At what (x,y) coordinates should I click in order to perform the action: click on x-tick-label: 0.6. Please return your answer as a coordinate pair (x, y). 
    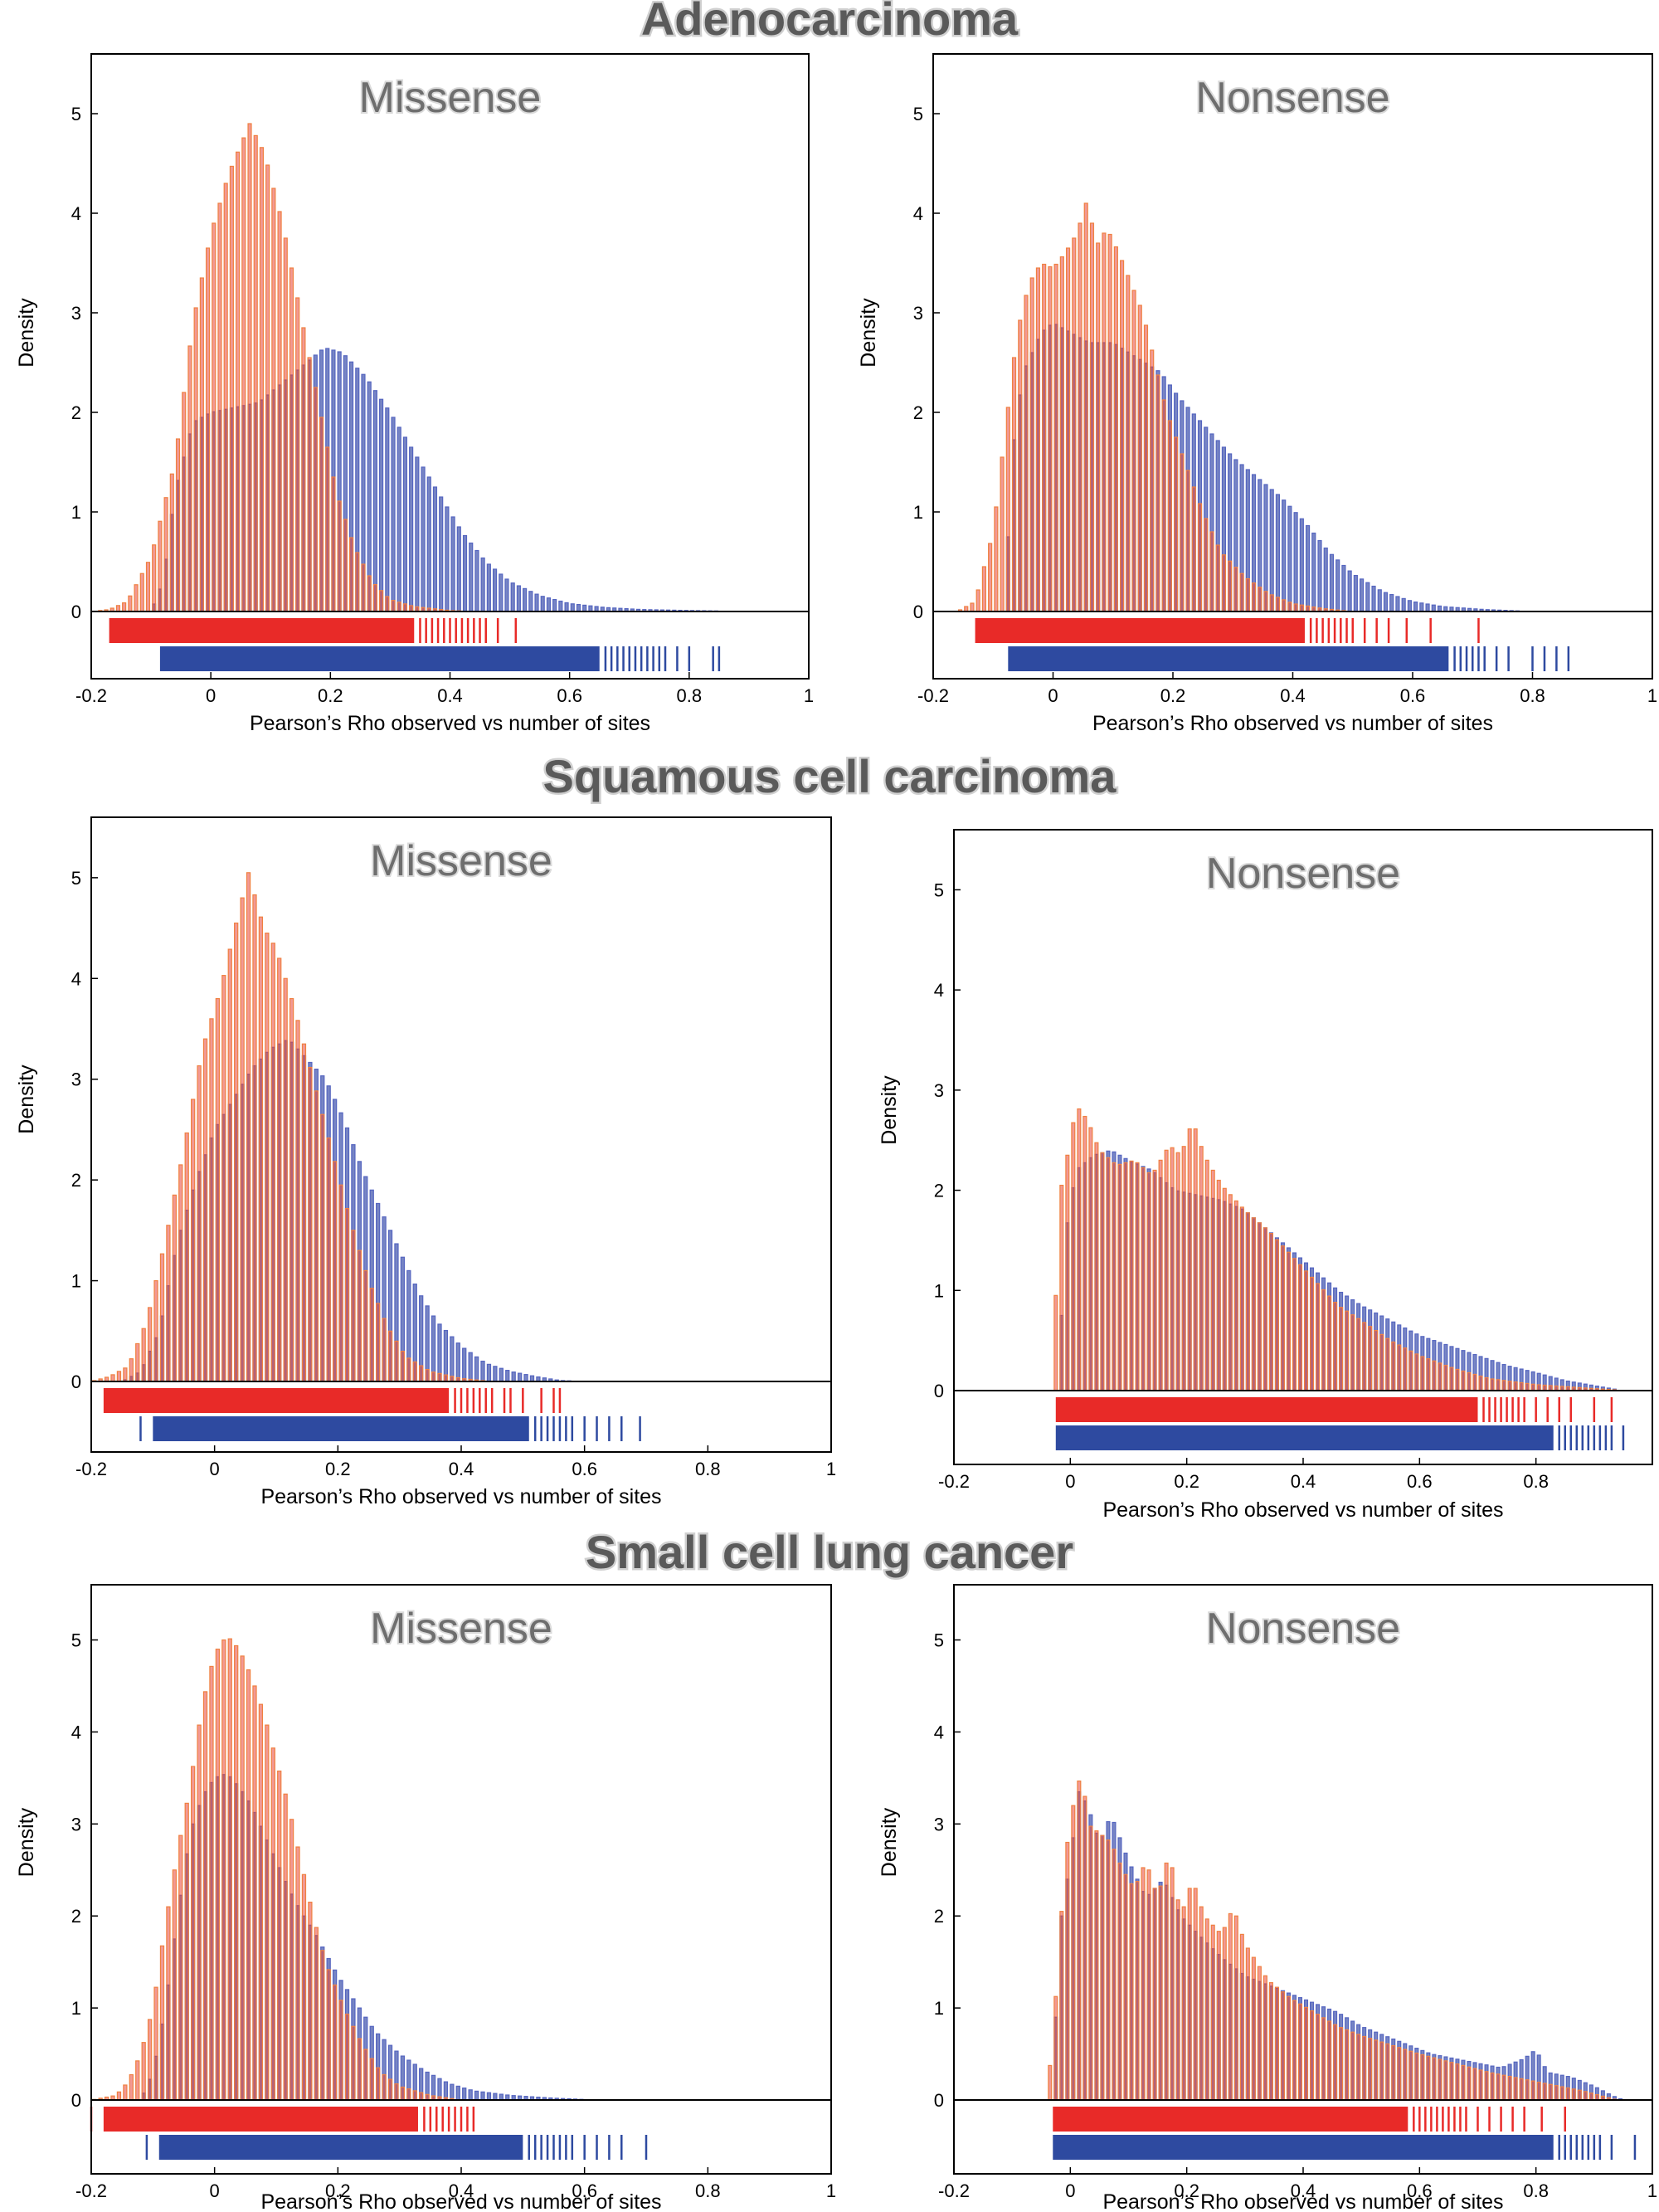
    Looking at the image, I should click on (1420, 1481).